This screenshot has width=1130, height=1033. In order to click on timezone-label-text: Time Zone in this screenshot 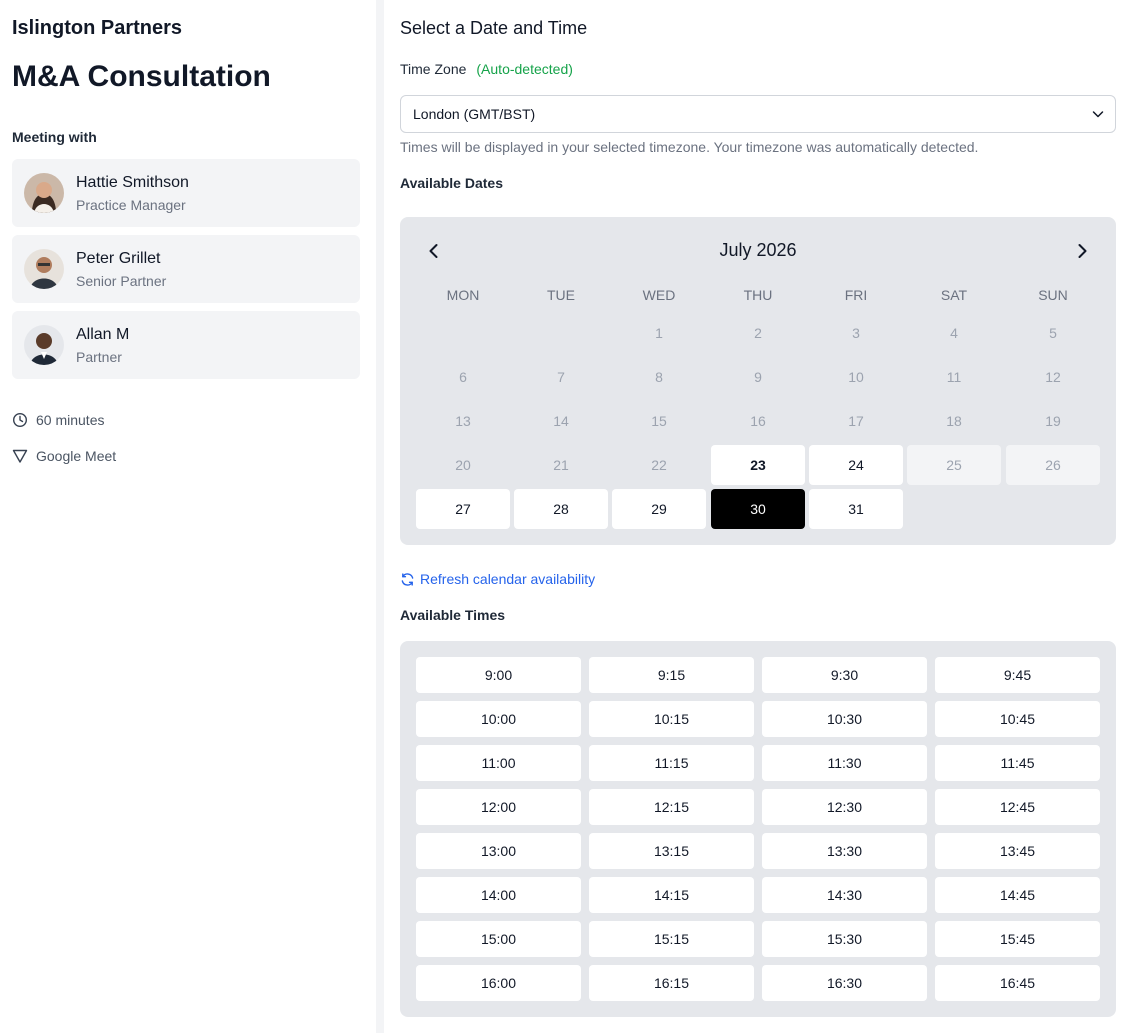, I will do `click(433, 69)`.